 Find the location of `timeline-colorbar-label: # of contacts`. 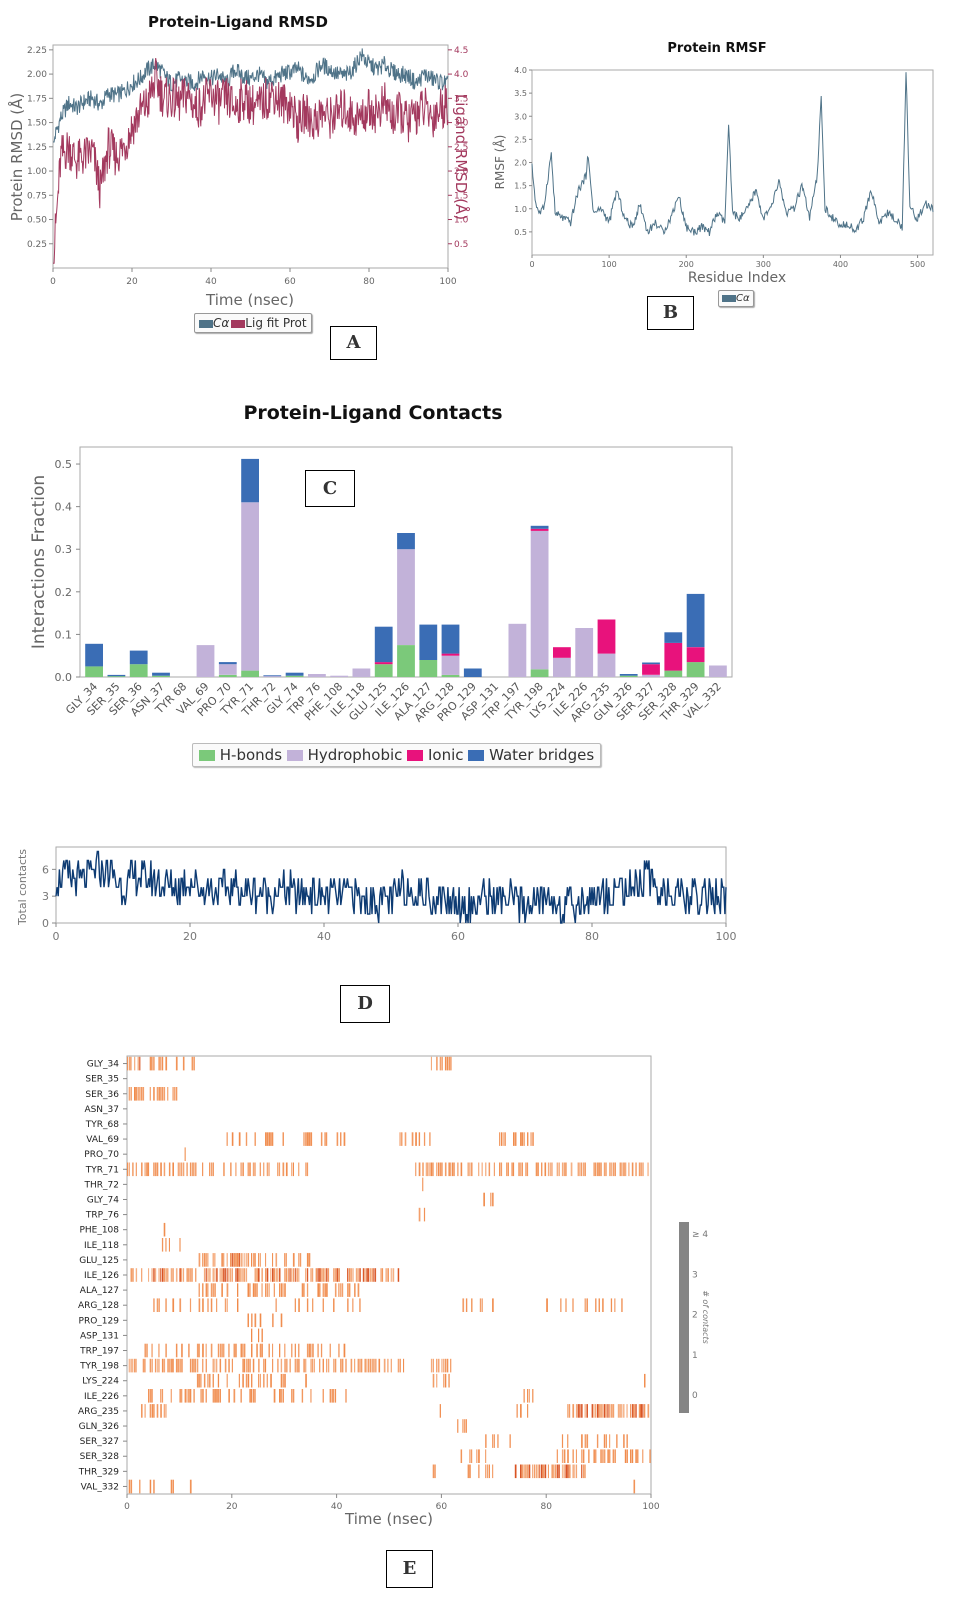

timeline-colorbar-label: # of contacts is located at coordinates (705, 1317).